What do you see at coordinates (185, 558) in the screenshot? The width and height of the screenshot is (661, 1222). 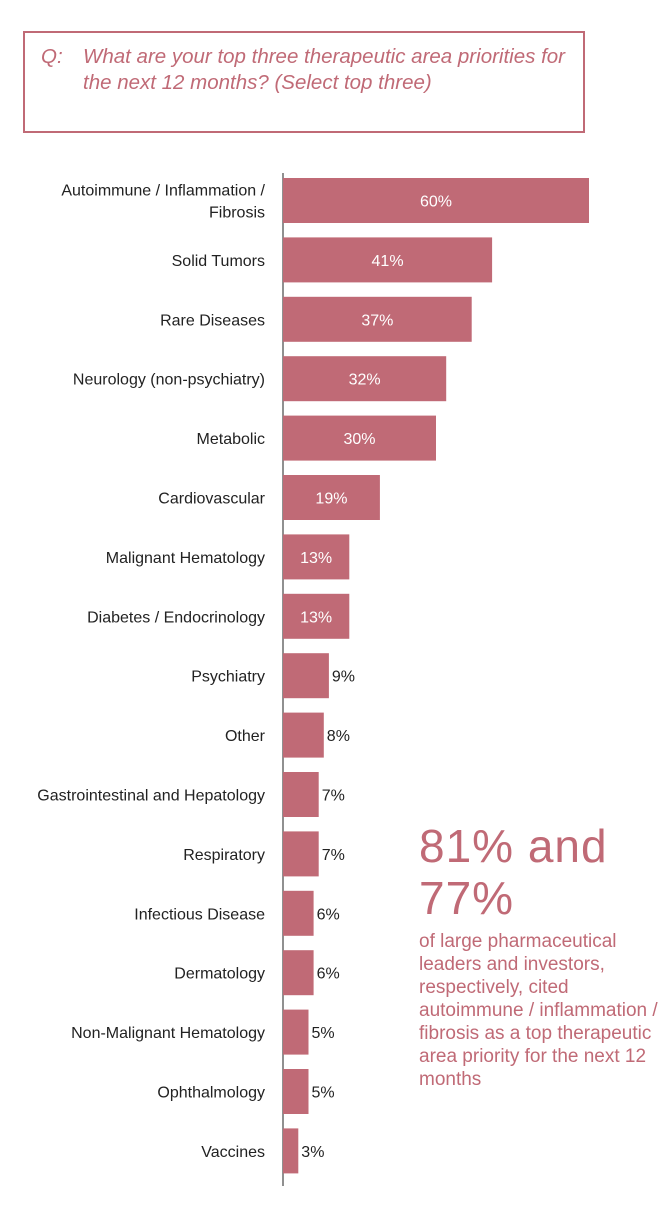 I see `category-label: Malignant Hematology` at bounding box center [185, 558].